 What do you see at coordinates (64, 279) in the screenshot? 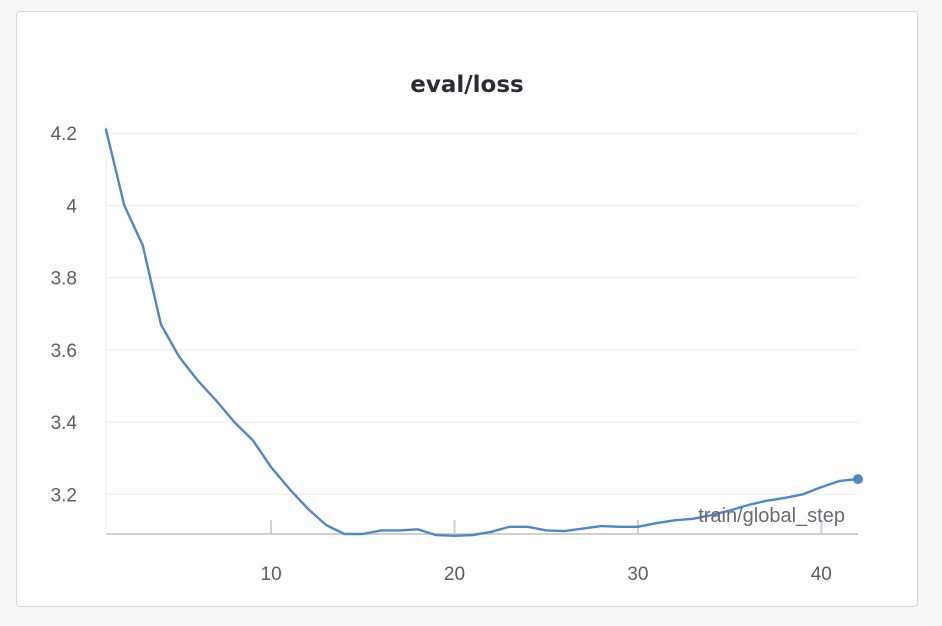
I see `y-tick-label: 3.8` at bounding box center [64, 279].